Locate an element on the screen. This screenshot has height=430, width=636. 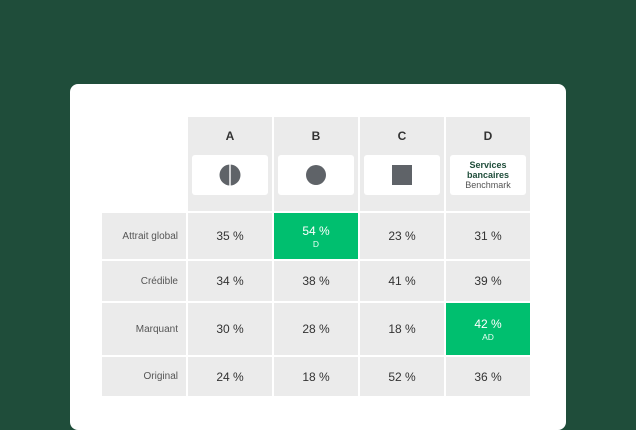
highlighted-cell: 42 % AD is located at coordinates (489, 330).